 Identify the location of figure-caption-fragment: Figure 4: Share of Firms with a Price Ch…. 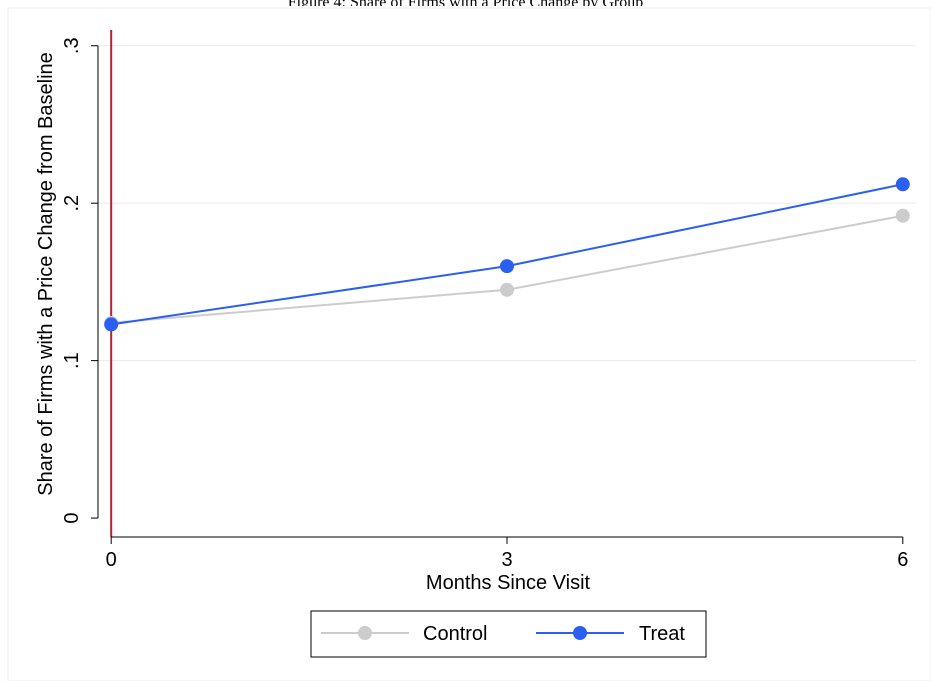
(465, 3).